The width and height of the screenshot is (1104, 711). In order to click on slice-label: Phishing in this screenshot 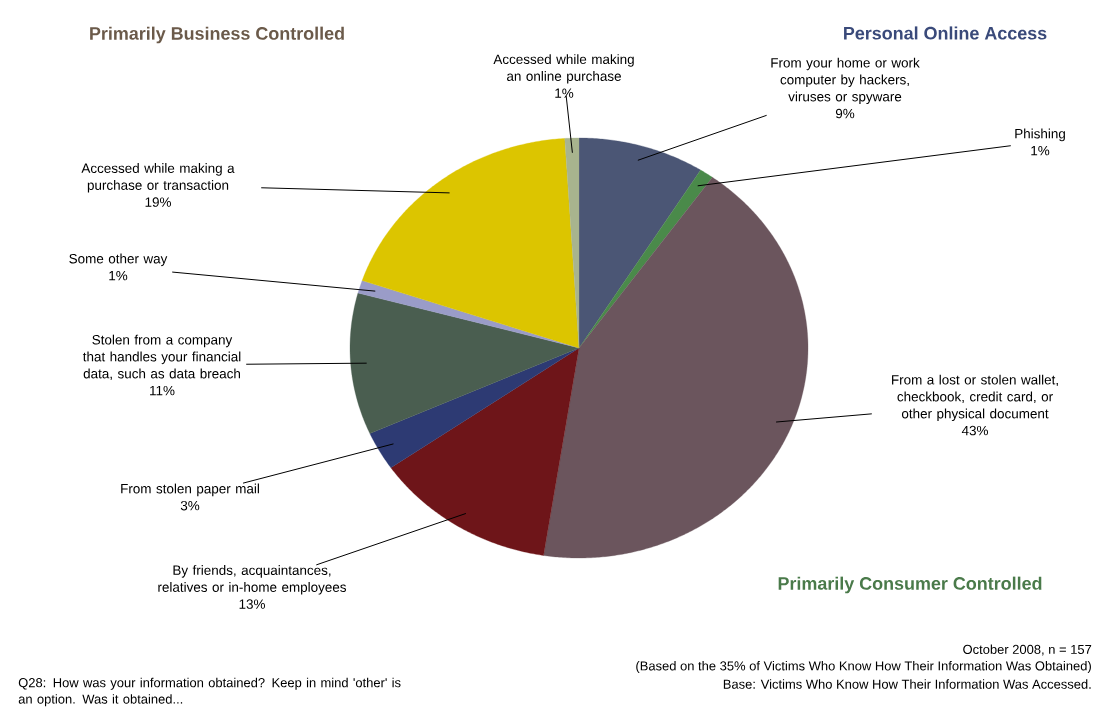, I will do `click(1040, 135)`.